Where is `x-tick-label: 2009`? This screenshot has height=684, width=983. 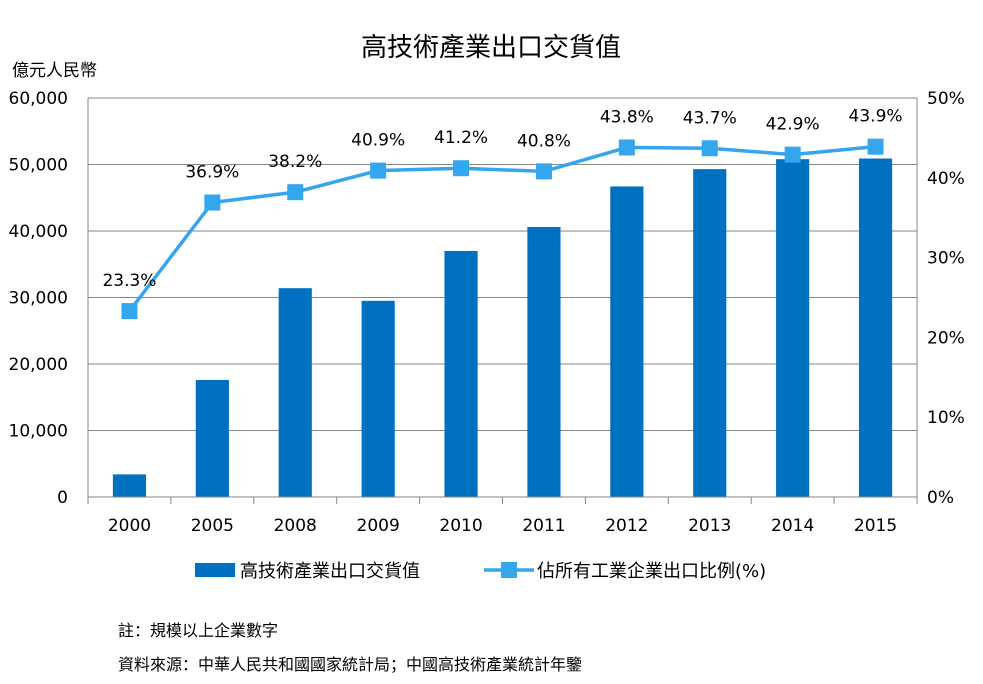
x-tick-label: 2009 is located at coordinates (378, 526).